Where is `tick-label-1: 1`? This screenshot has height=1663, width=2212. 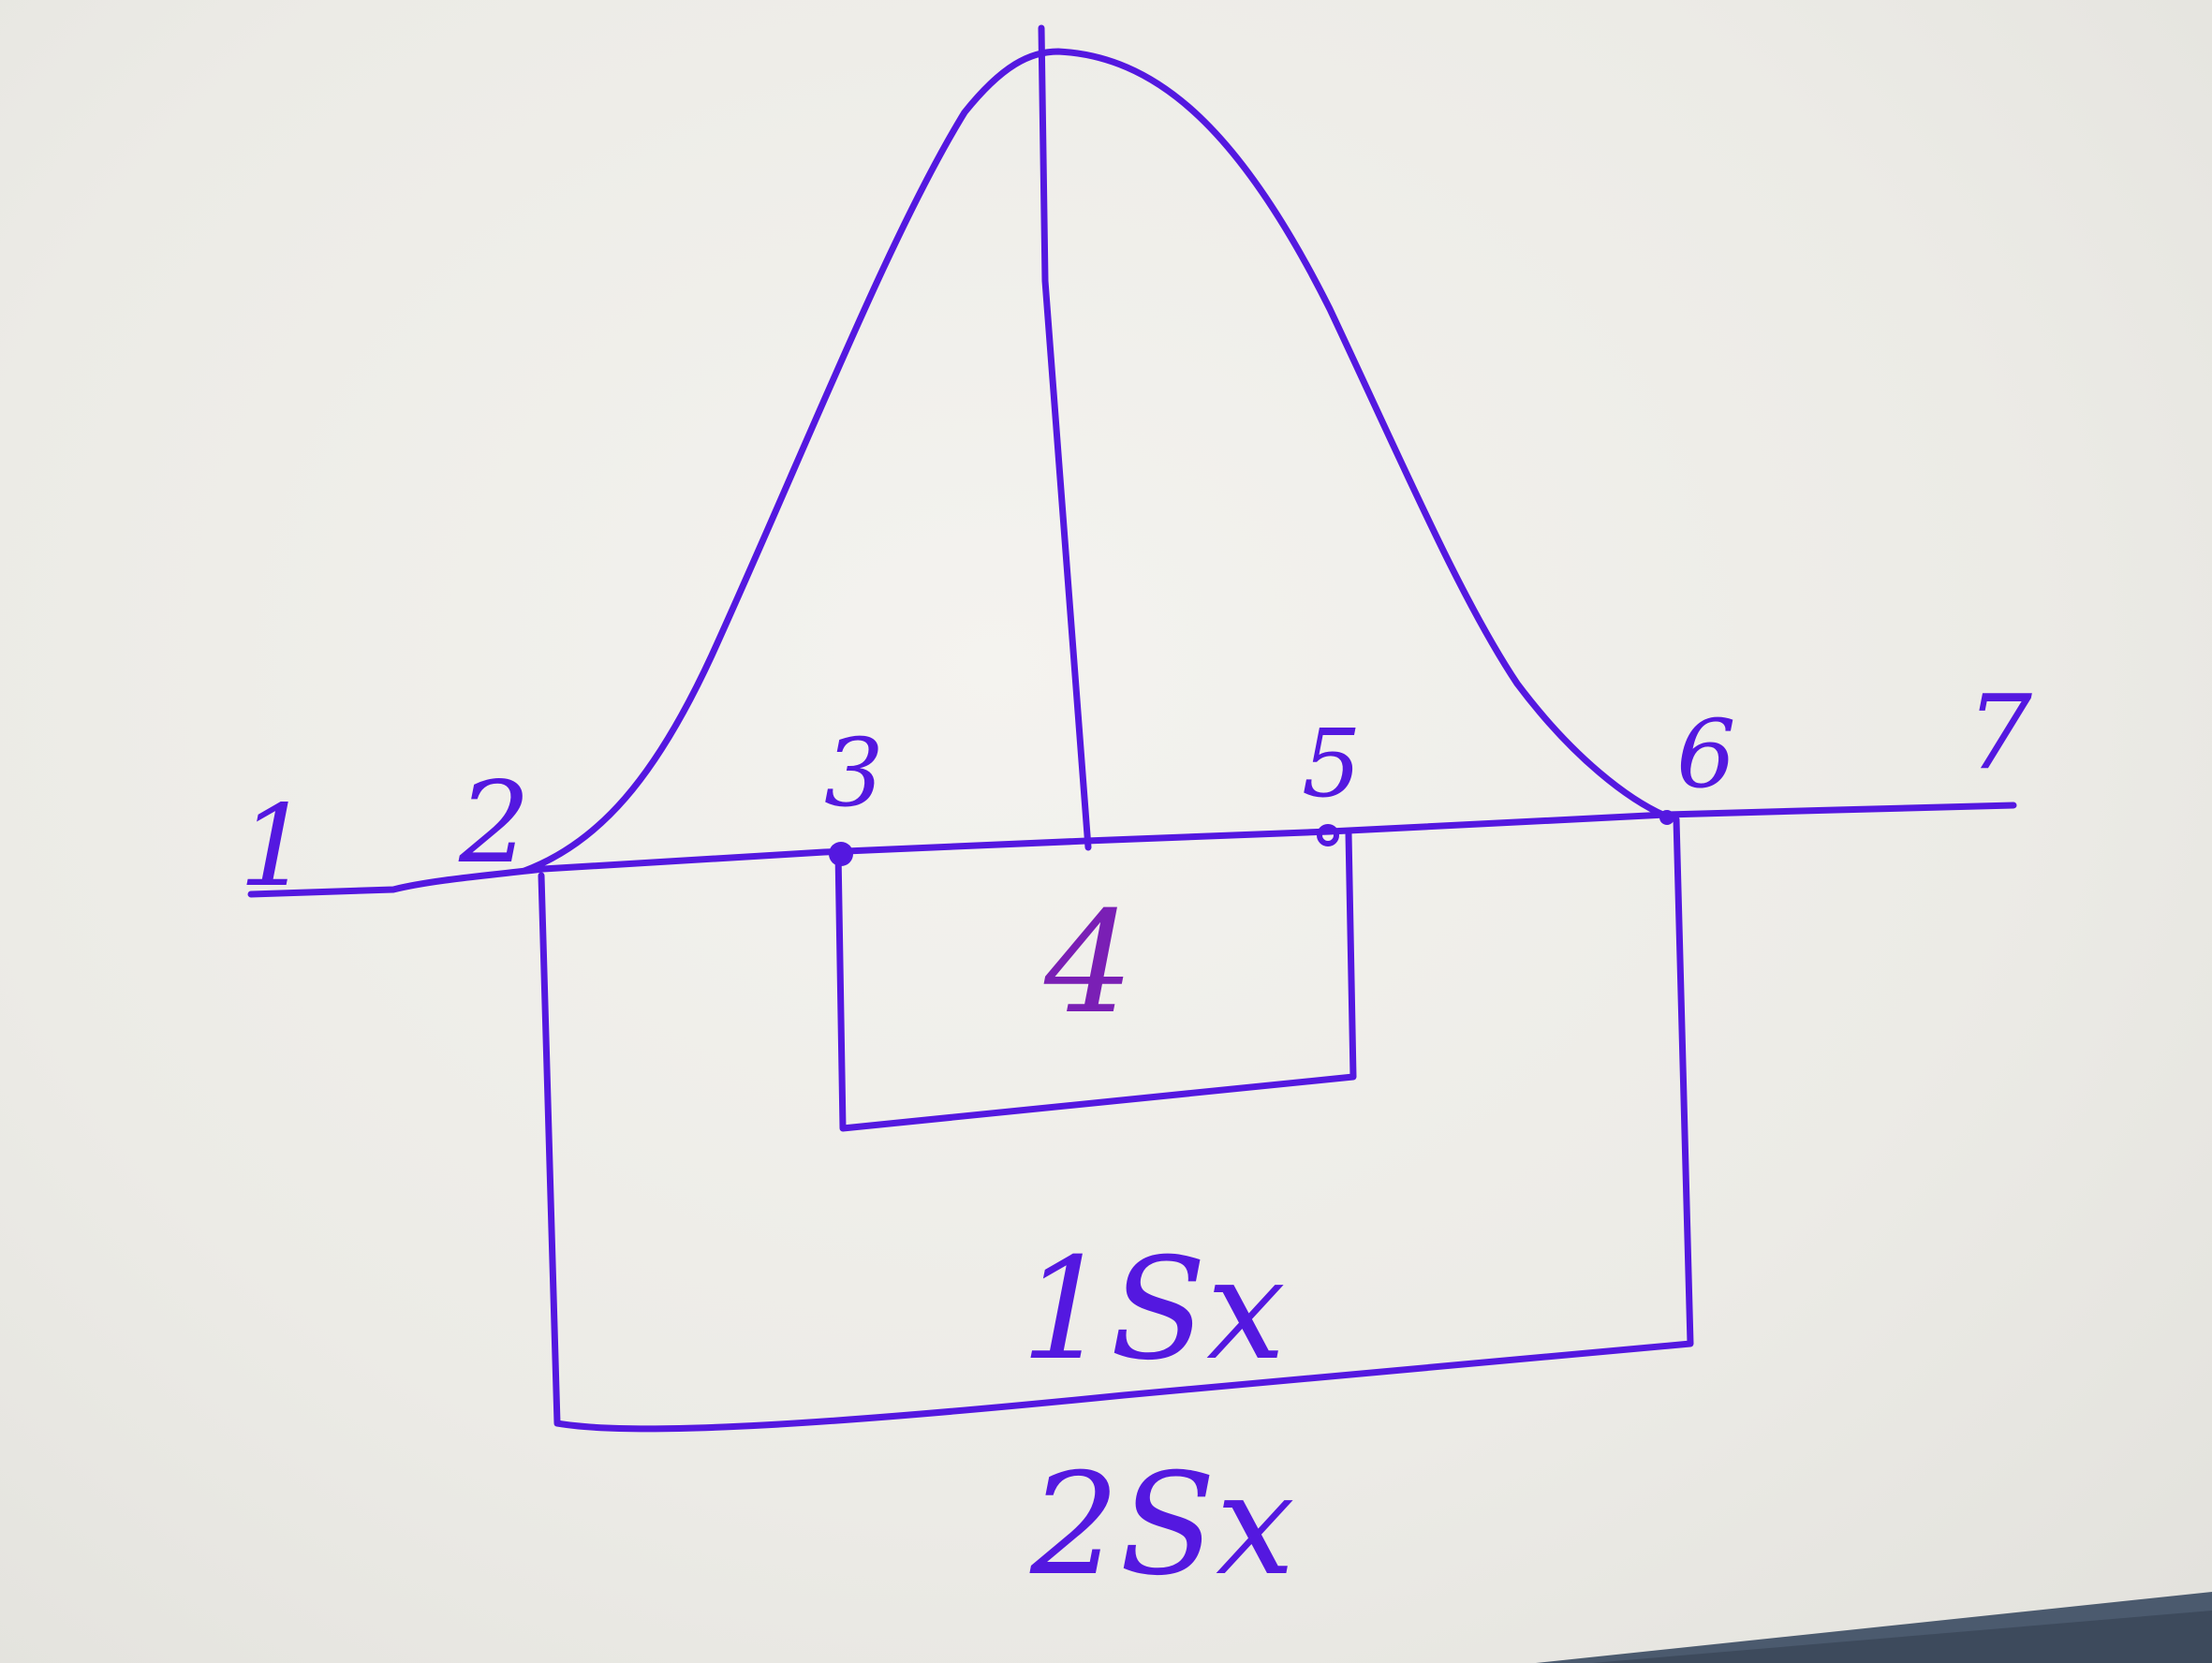
tick-label-1: 1 is located at coordinates (274, 847).